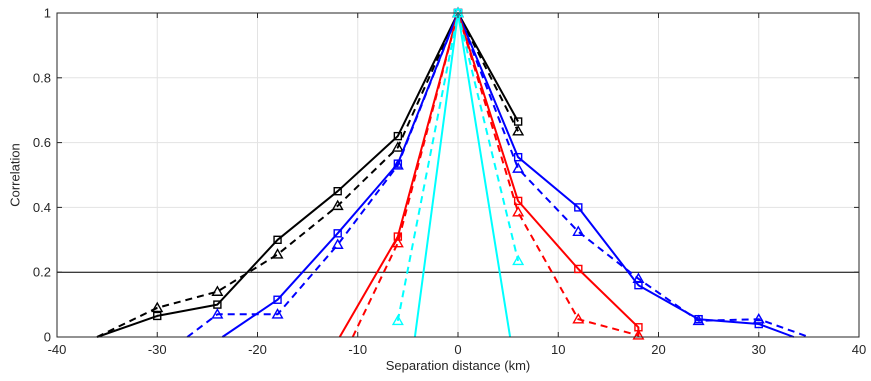 This screenshot has width=871, height=381. What do you see at coordinates (47, 13) in the screenshot?
I see `y-tick-label: 1` at bounding box center [47, 13].